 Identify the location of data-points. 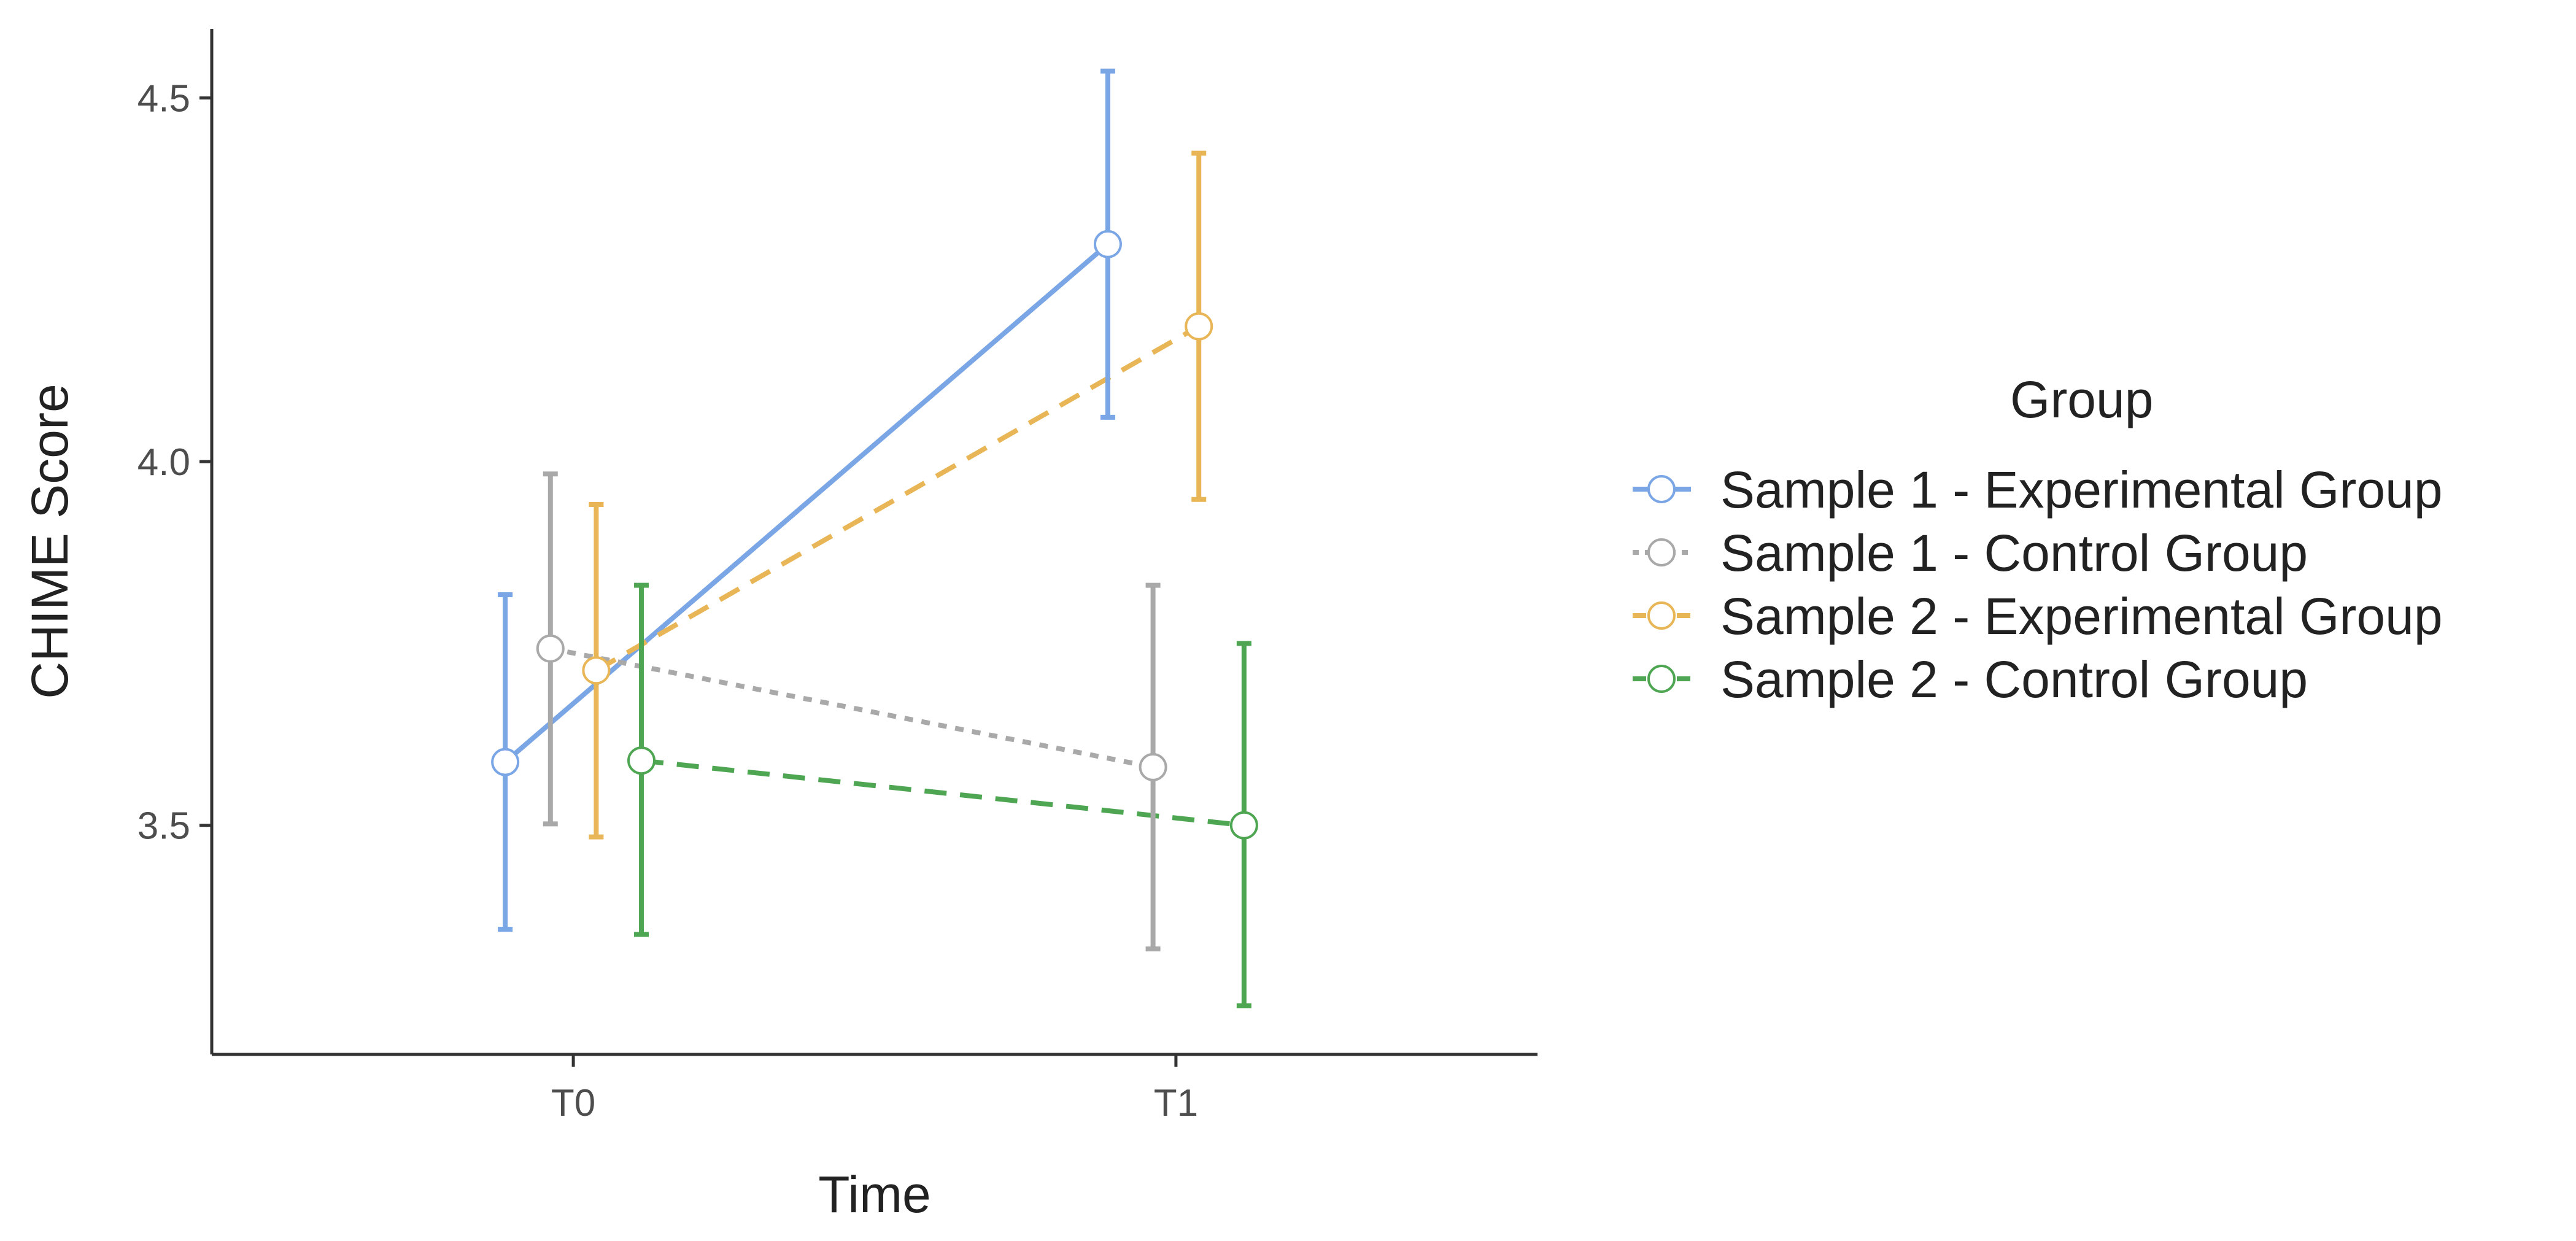
(874, 535).